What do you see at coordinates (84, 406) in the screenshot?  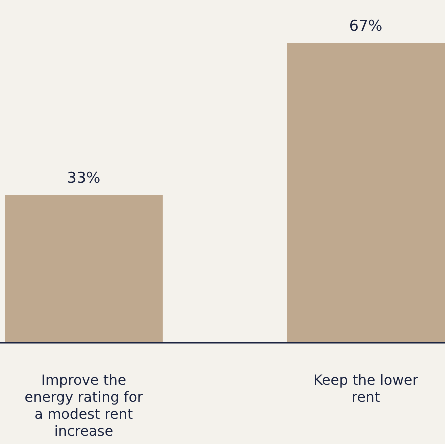 I see `x-tick-label: Improve the energy rating for a modest rent increase` at bounding box center [84, 406].